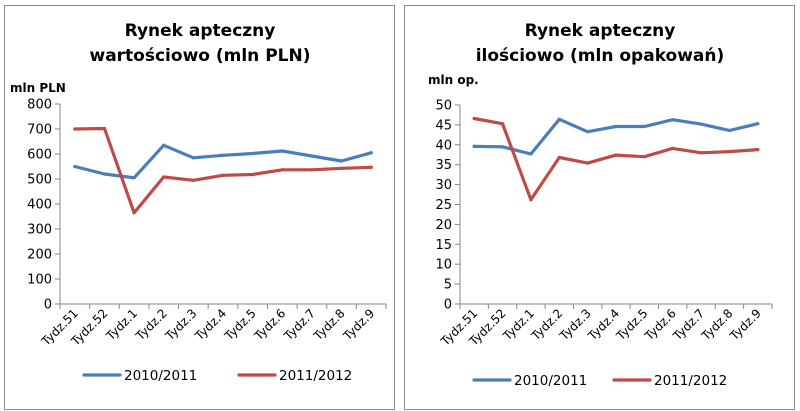  Describe the element at coordinates (448, 285) in the screenshot. I see `y-tick-label: 5` at that location.